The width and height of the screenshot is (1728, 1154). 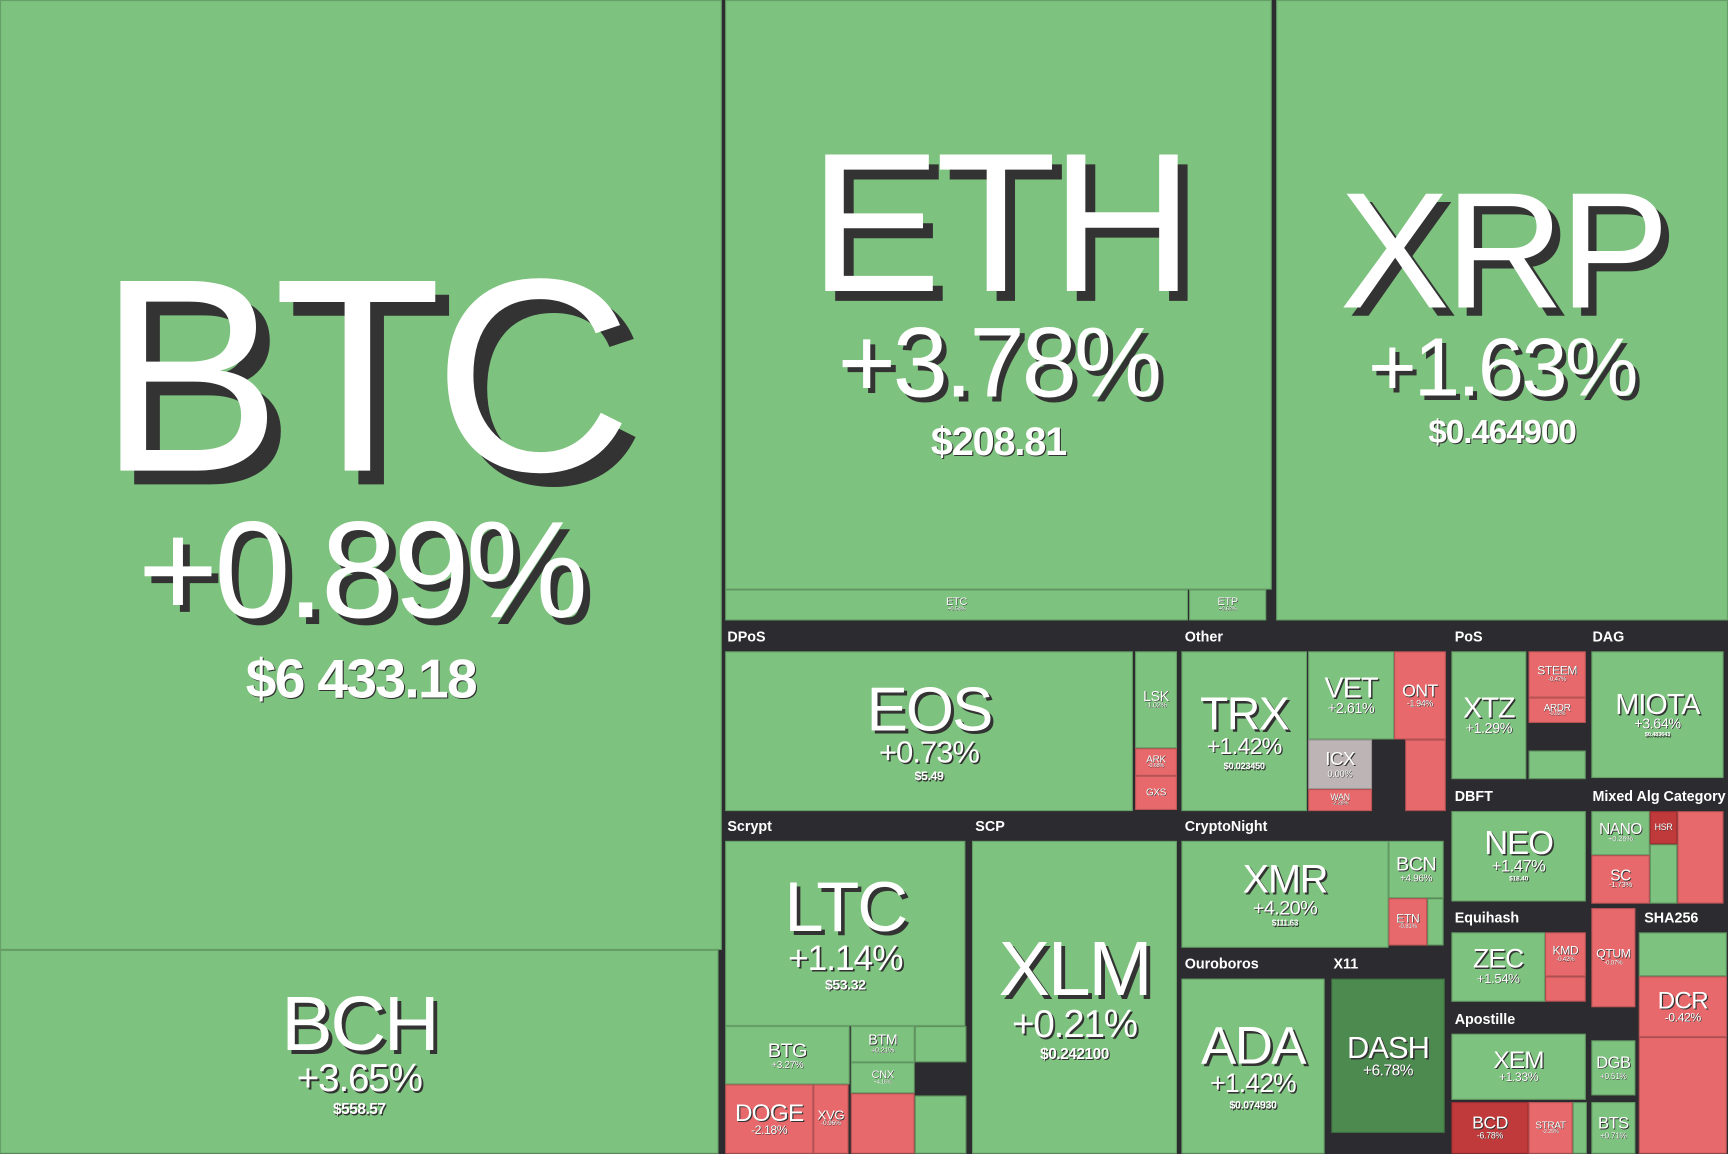 I want to click on coin-change: +0.62%, so click(x=1227, y=610).